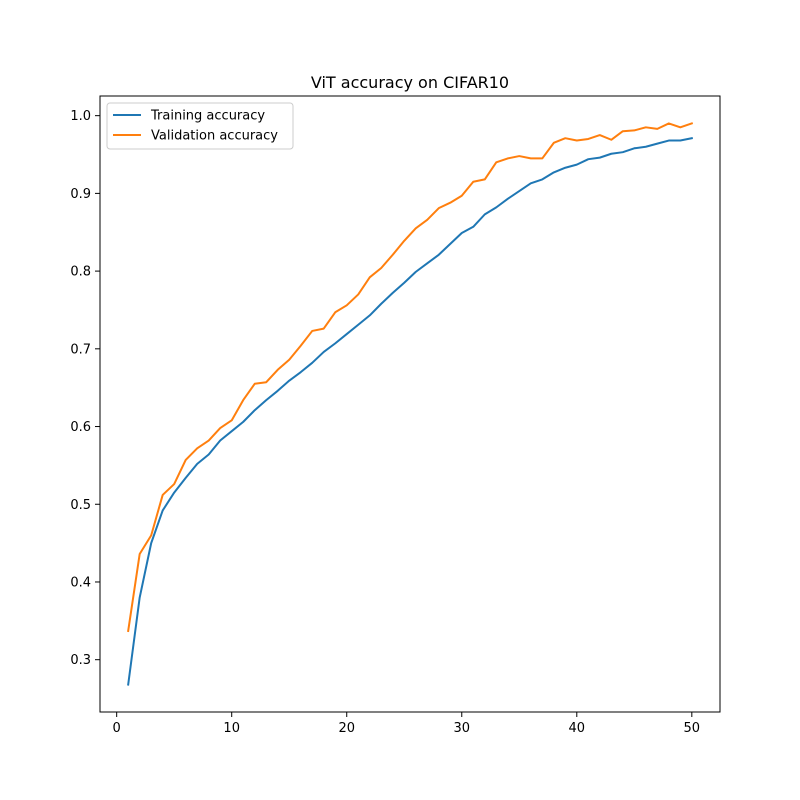 This screenshot has width=800, height=800. Describe the element at coordinates (346, 728) in the screenshot. I see `x-tick-label: 20` at that location.